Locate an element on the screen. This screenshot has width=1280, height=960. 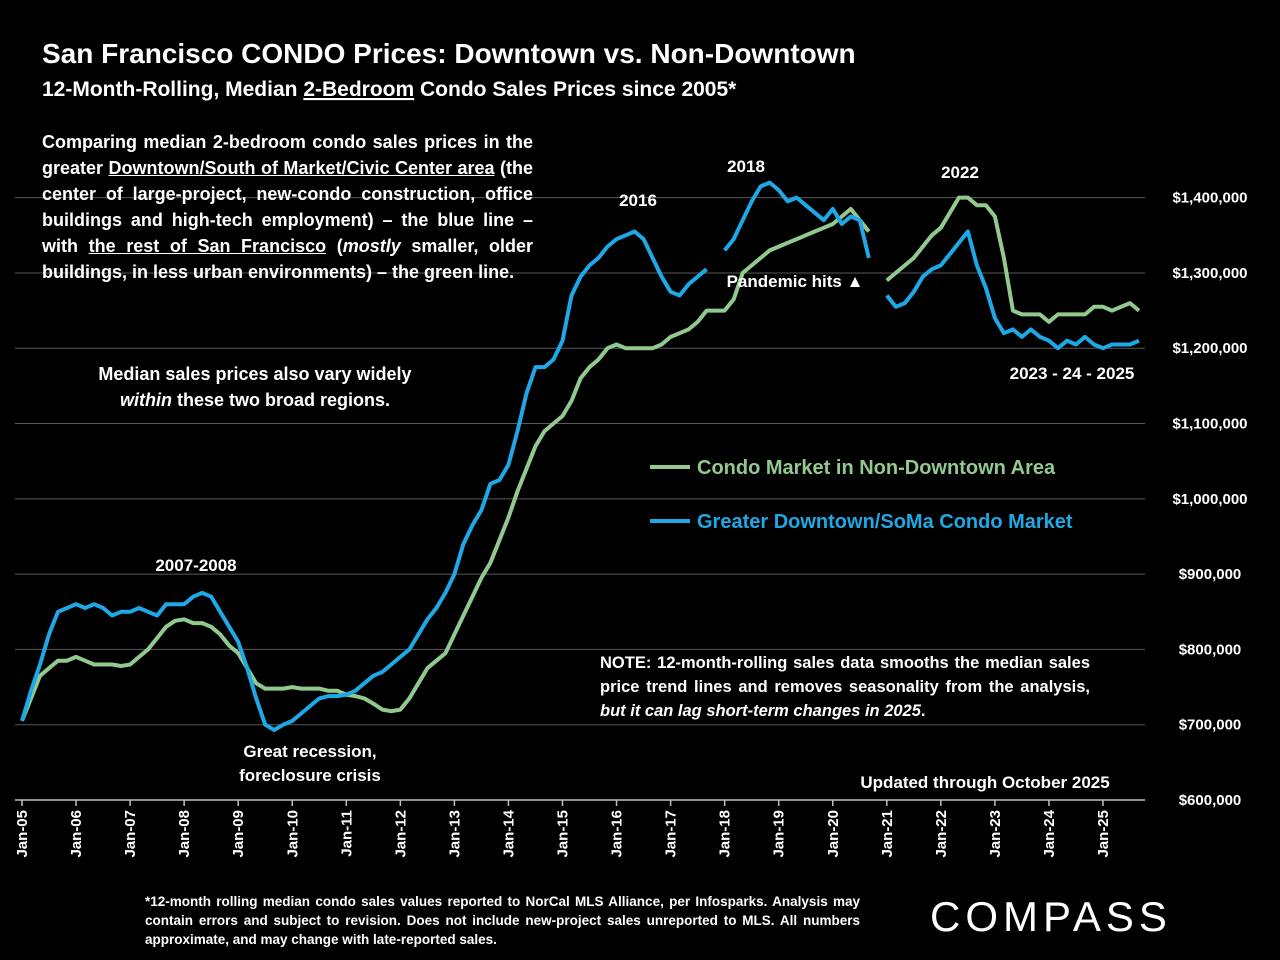
x-tick-label: Jan-13 is located at coordinates (454, 834).